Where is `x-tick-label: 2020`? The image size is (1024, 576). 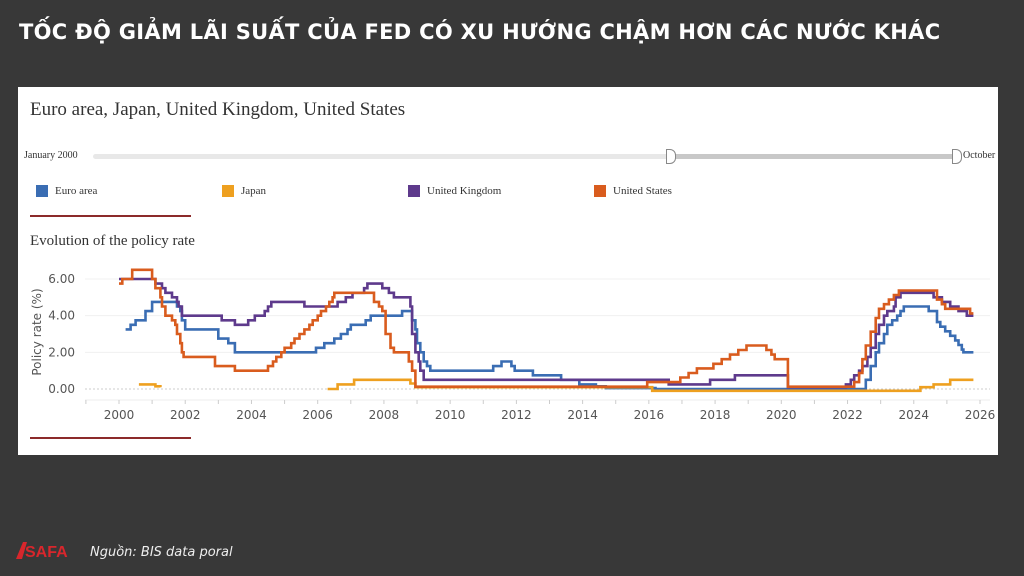
x-tick-label: 2020 is located at coordinates (781, 415).